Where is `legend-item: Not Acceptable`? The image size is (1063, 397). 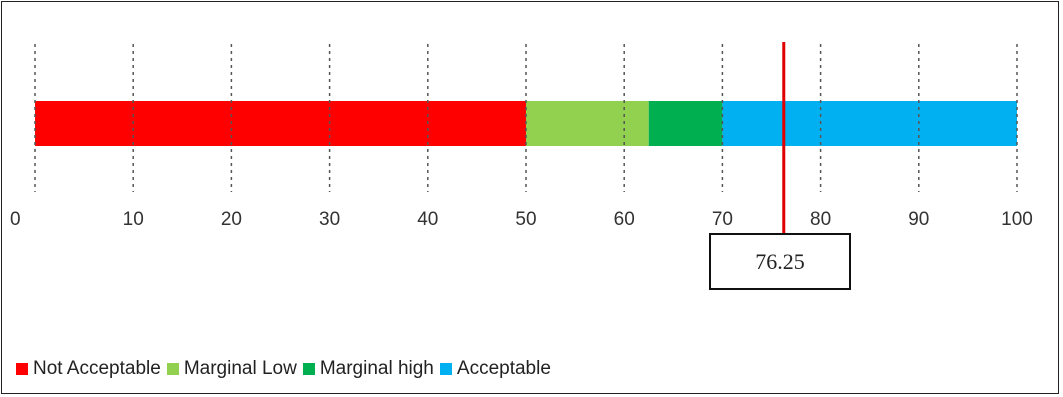 legend-item: Not Acceptable is located at coordinates (88, 369).